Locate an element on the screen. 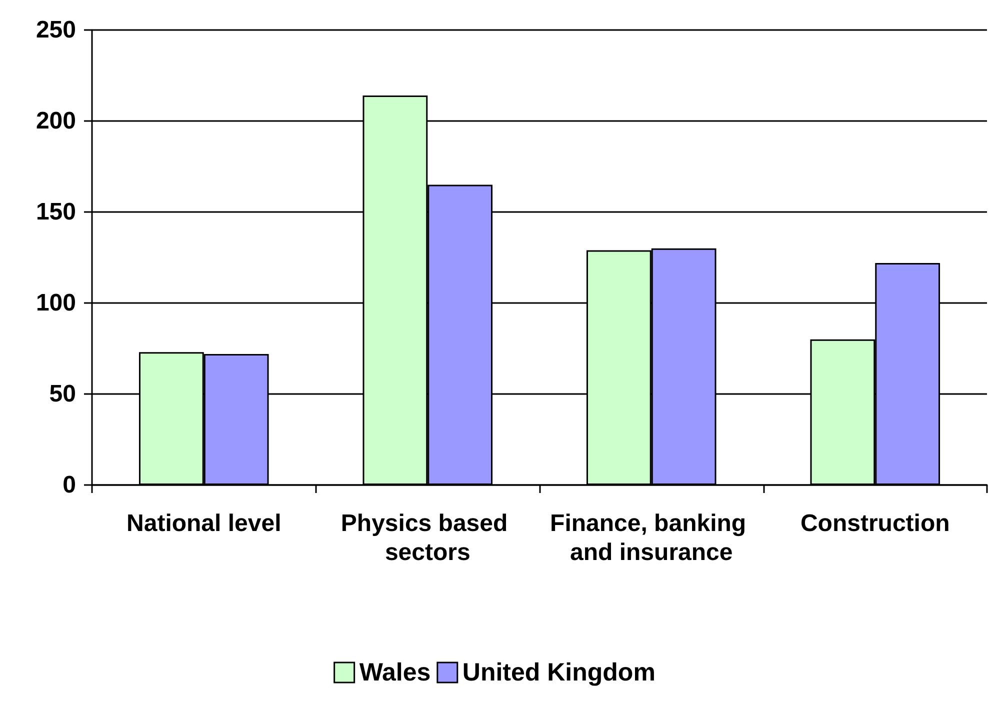  y-tick-label: 250 is located at coordinates (56, 30).